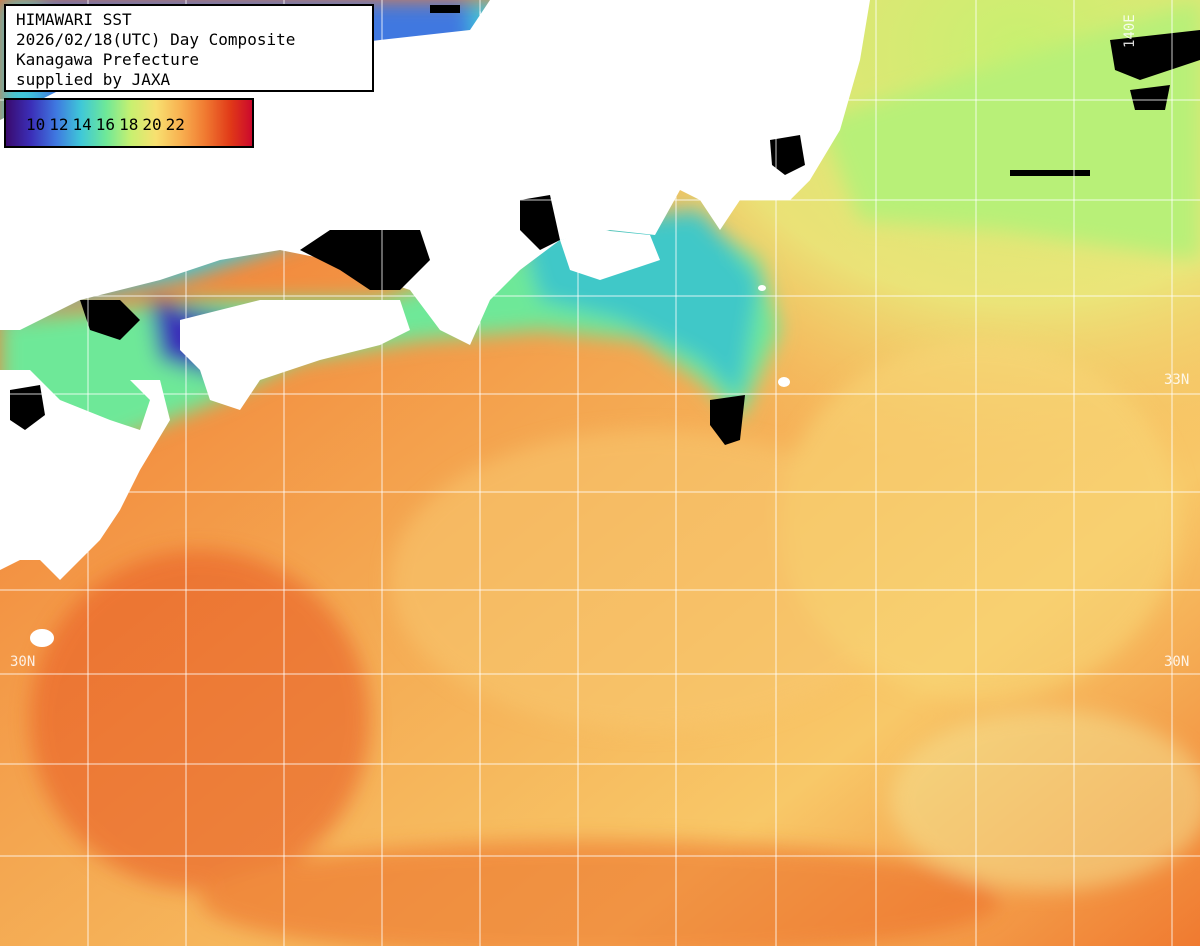 This screenshot has height=946, width=1200. I want to click on legend-label: 14, so click(82, 124).